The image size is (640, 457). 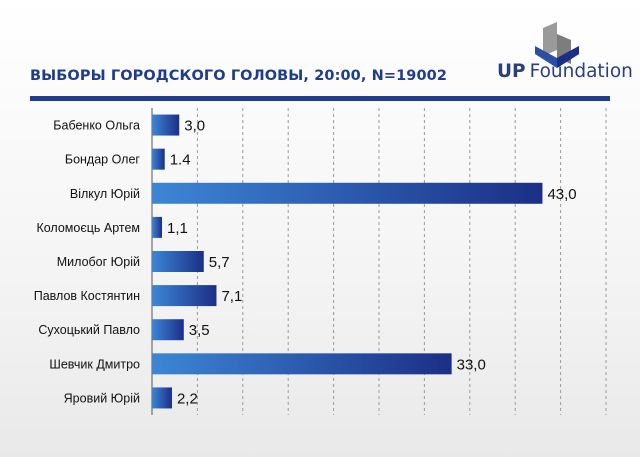 What do you see at coordinates (87, 296) in the screenshot?
I see `category-label: Павлов Костянтин` at bounding box center [87, 296].